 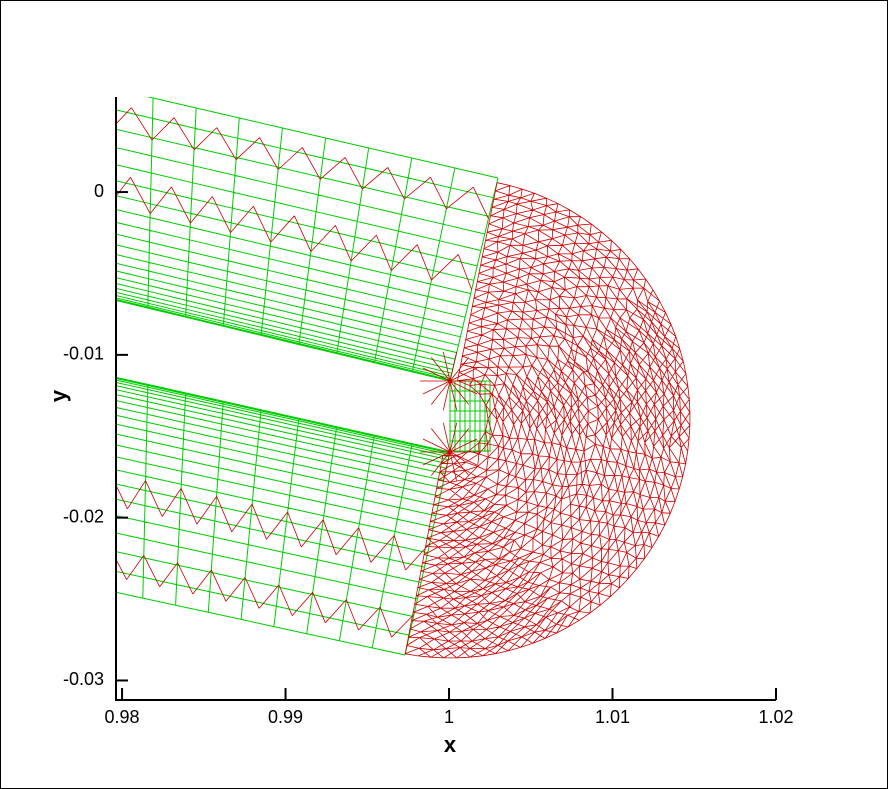 What do you see at coordinates (285, 717) in the screenshot?
I see `x-tick-label: 0.99` at bounding box center [285, 717].